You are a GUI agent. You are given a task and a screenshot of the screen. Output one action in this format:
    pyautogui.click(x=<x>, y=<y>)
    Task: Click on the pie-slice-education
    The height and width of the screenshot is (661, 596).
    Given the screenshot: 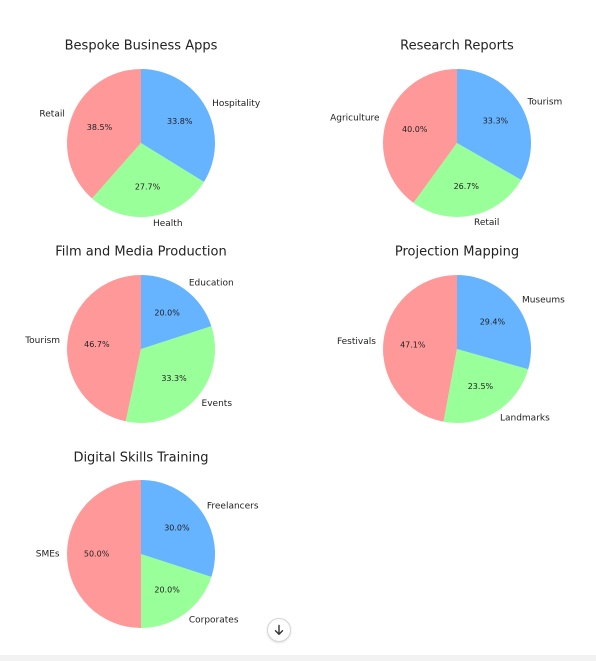 What is the action you would take?
    pyautogui.click(x=176, y=312)
    